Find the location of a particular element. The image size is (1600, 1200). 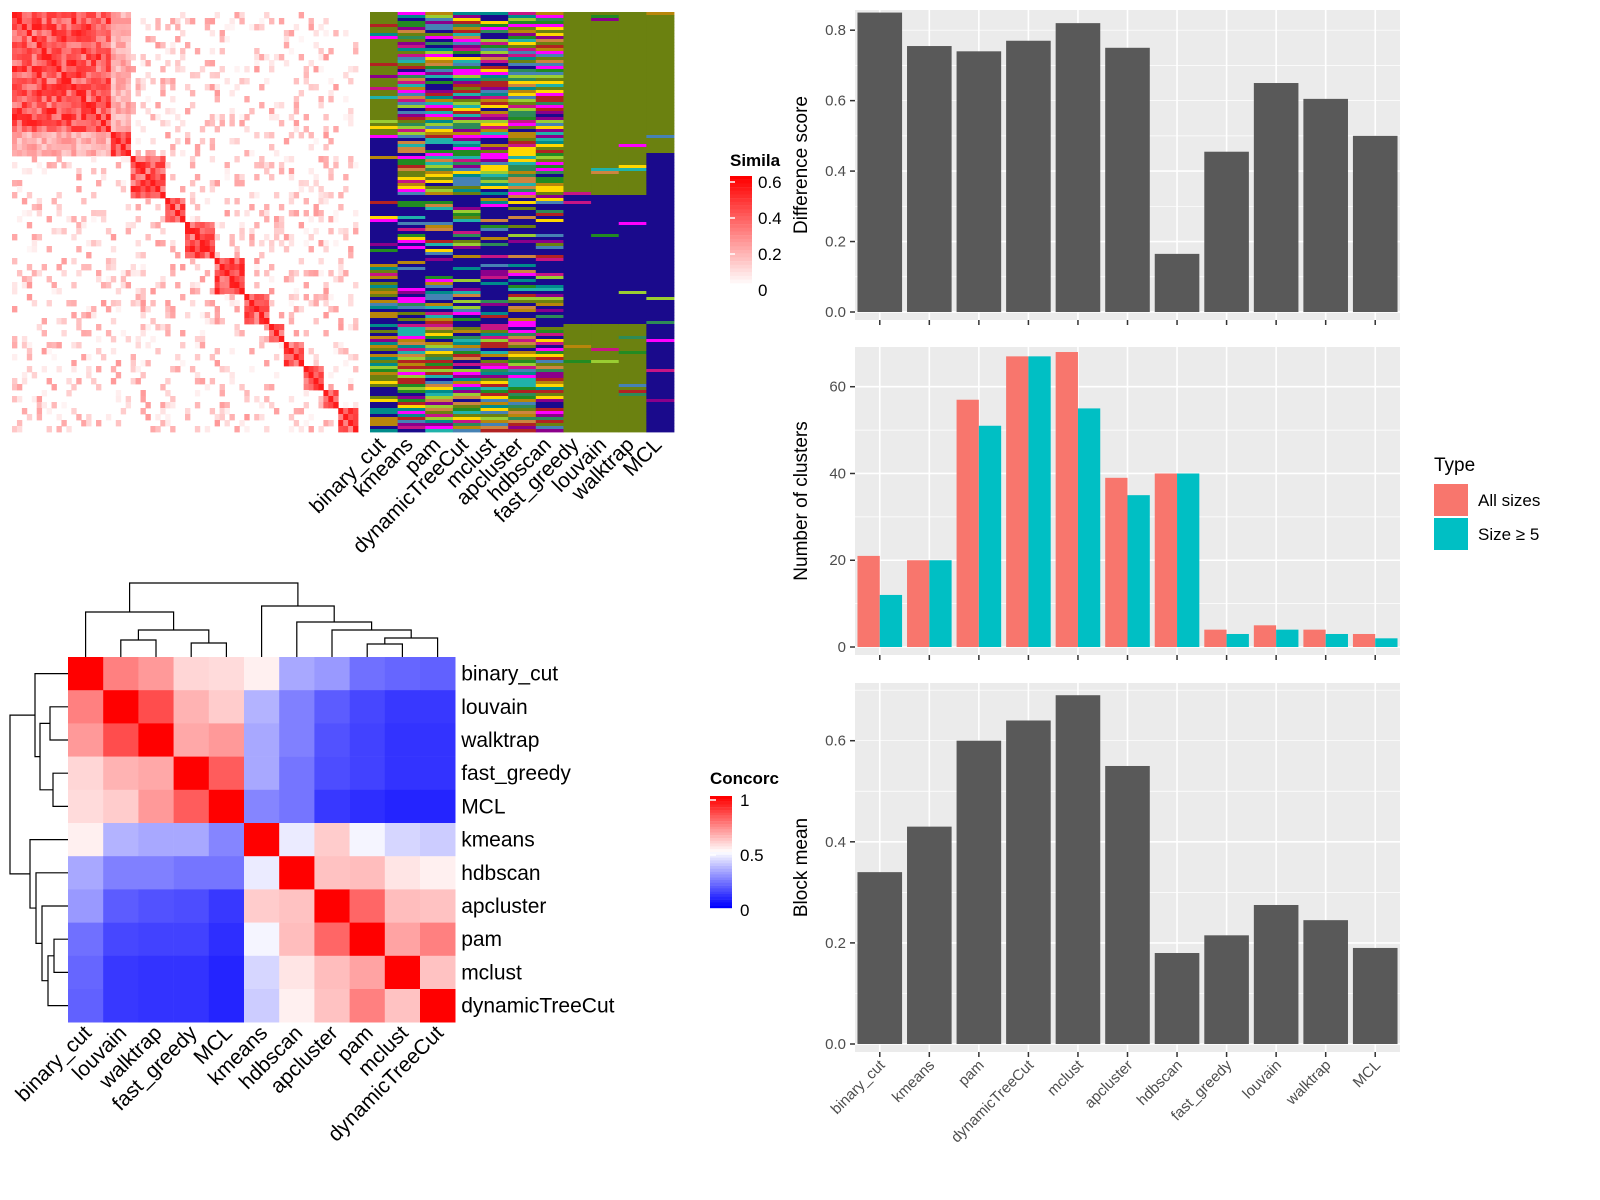

similarity-legend-swatch is located at coordinates (741, 211).